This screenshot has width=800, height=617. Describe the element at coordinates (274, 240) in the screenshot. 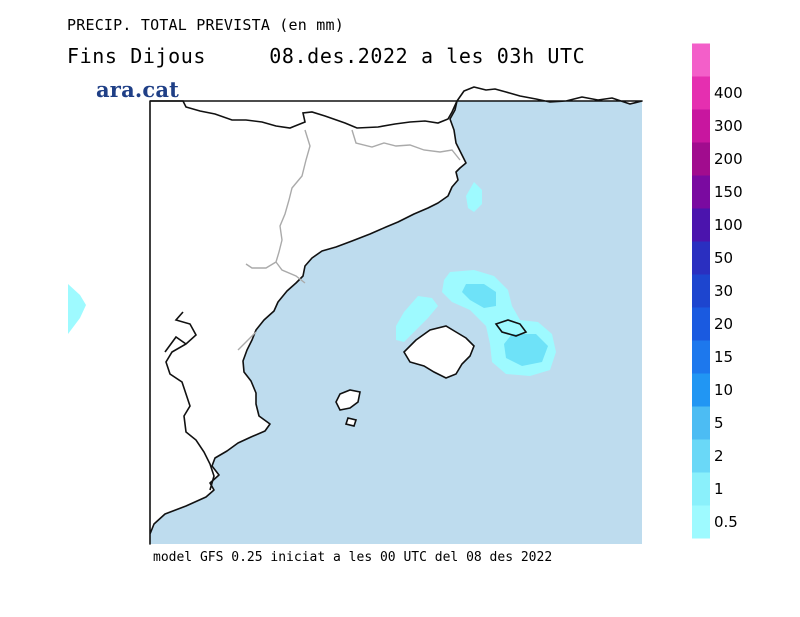

I see `regional-border-west` at that location.